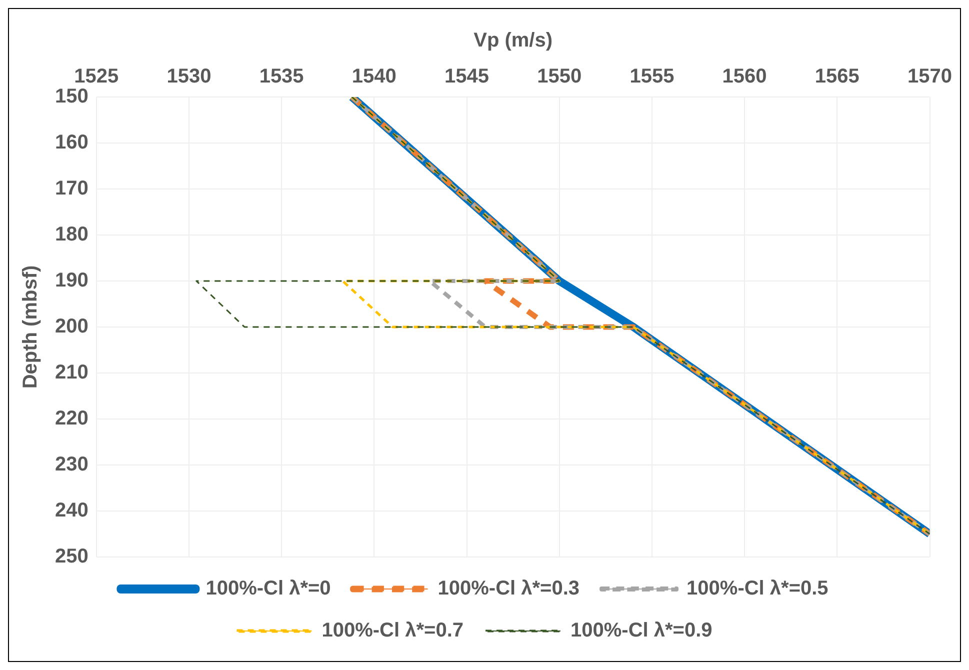  I want to click on x-axis-title: Vp (m/s), so click(513, 41).